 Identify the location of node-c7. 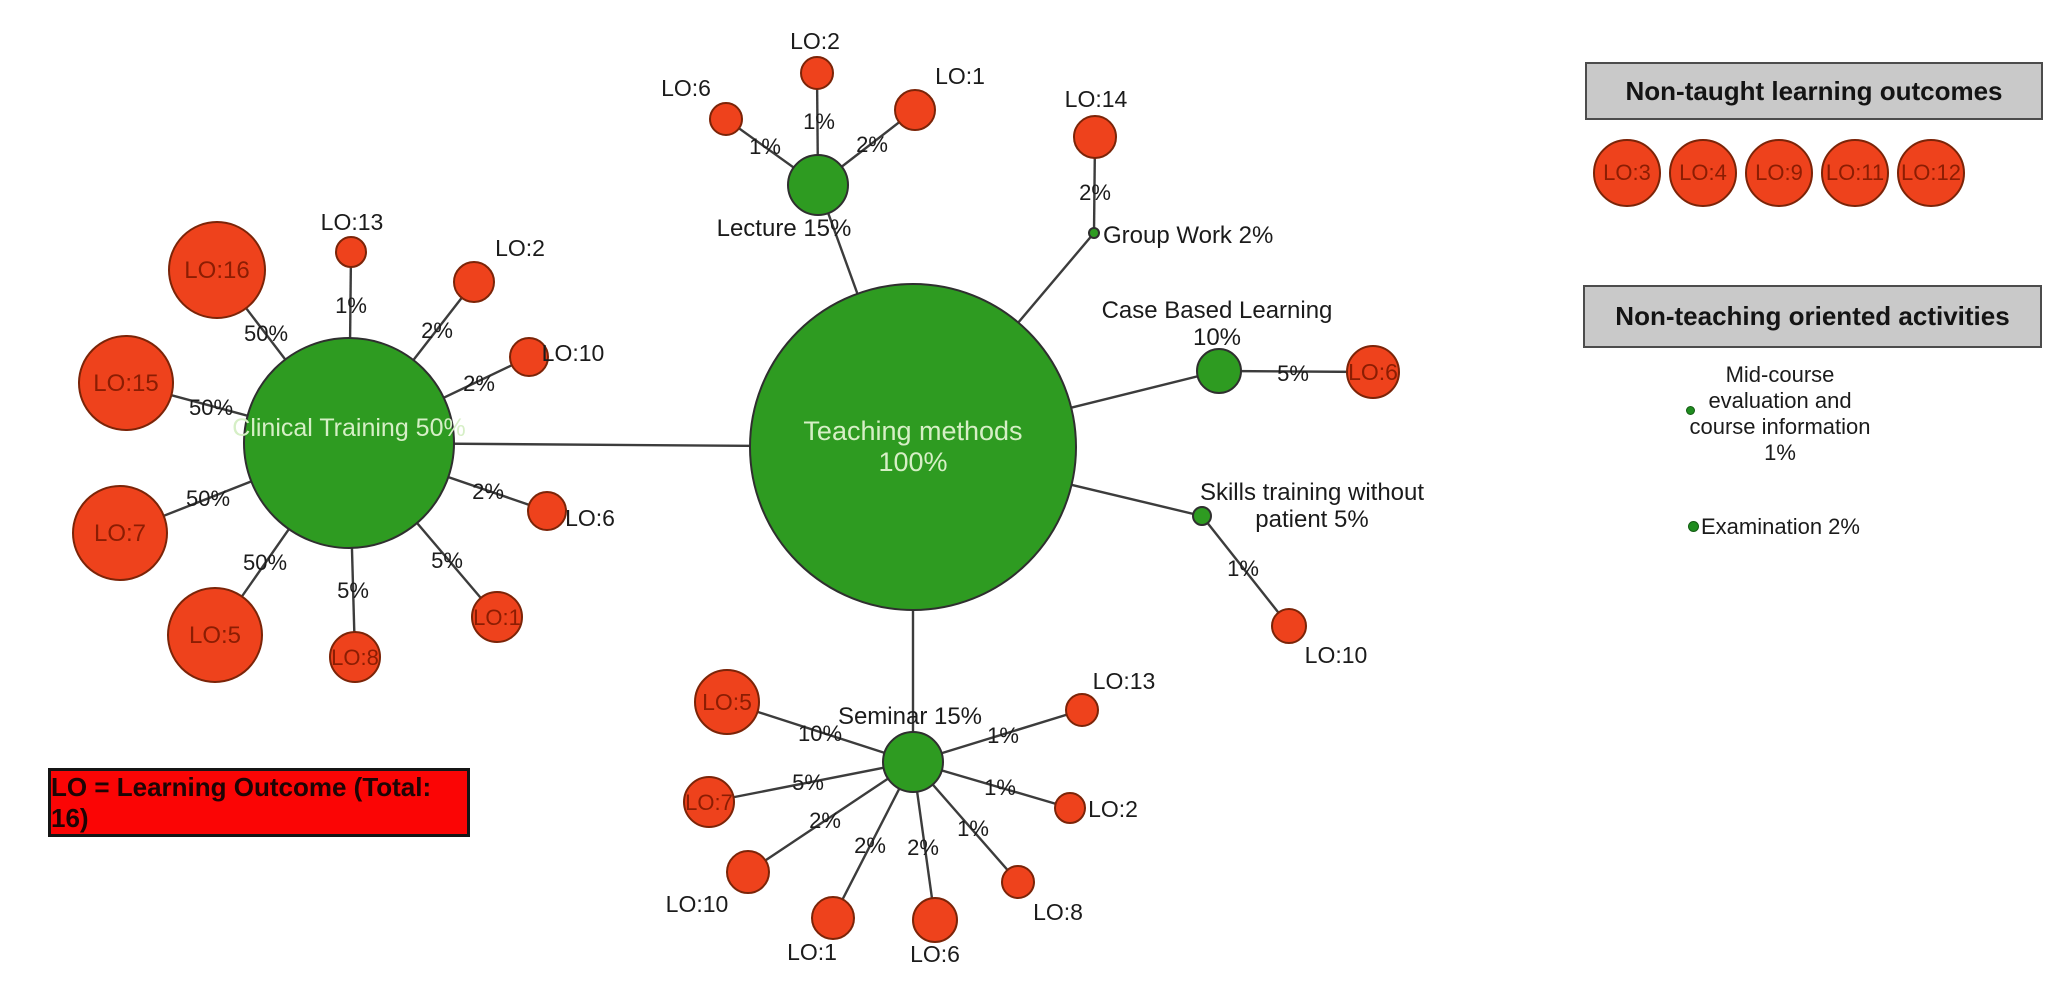
(120, 533).